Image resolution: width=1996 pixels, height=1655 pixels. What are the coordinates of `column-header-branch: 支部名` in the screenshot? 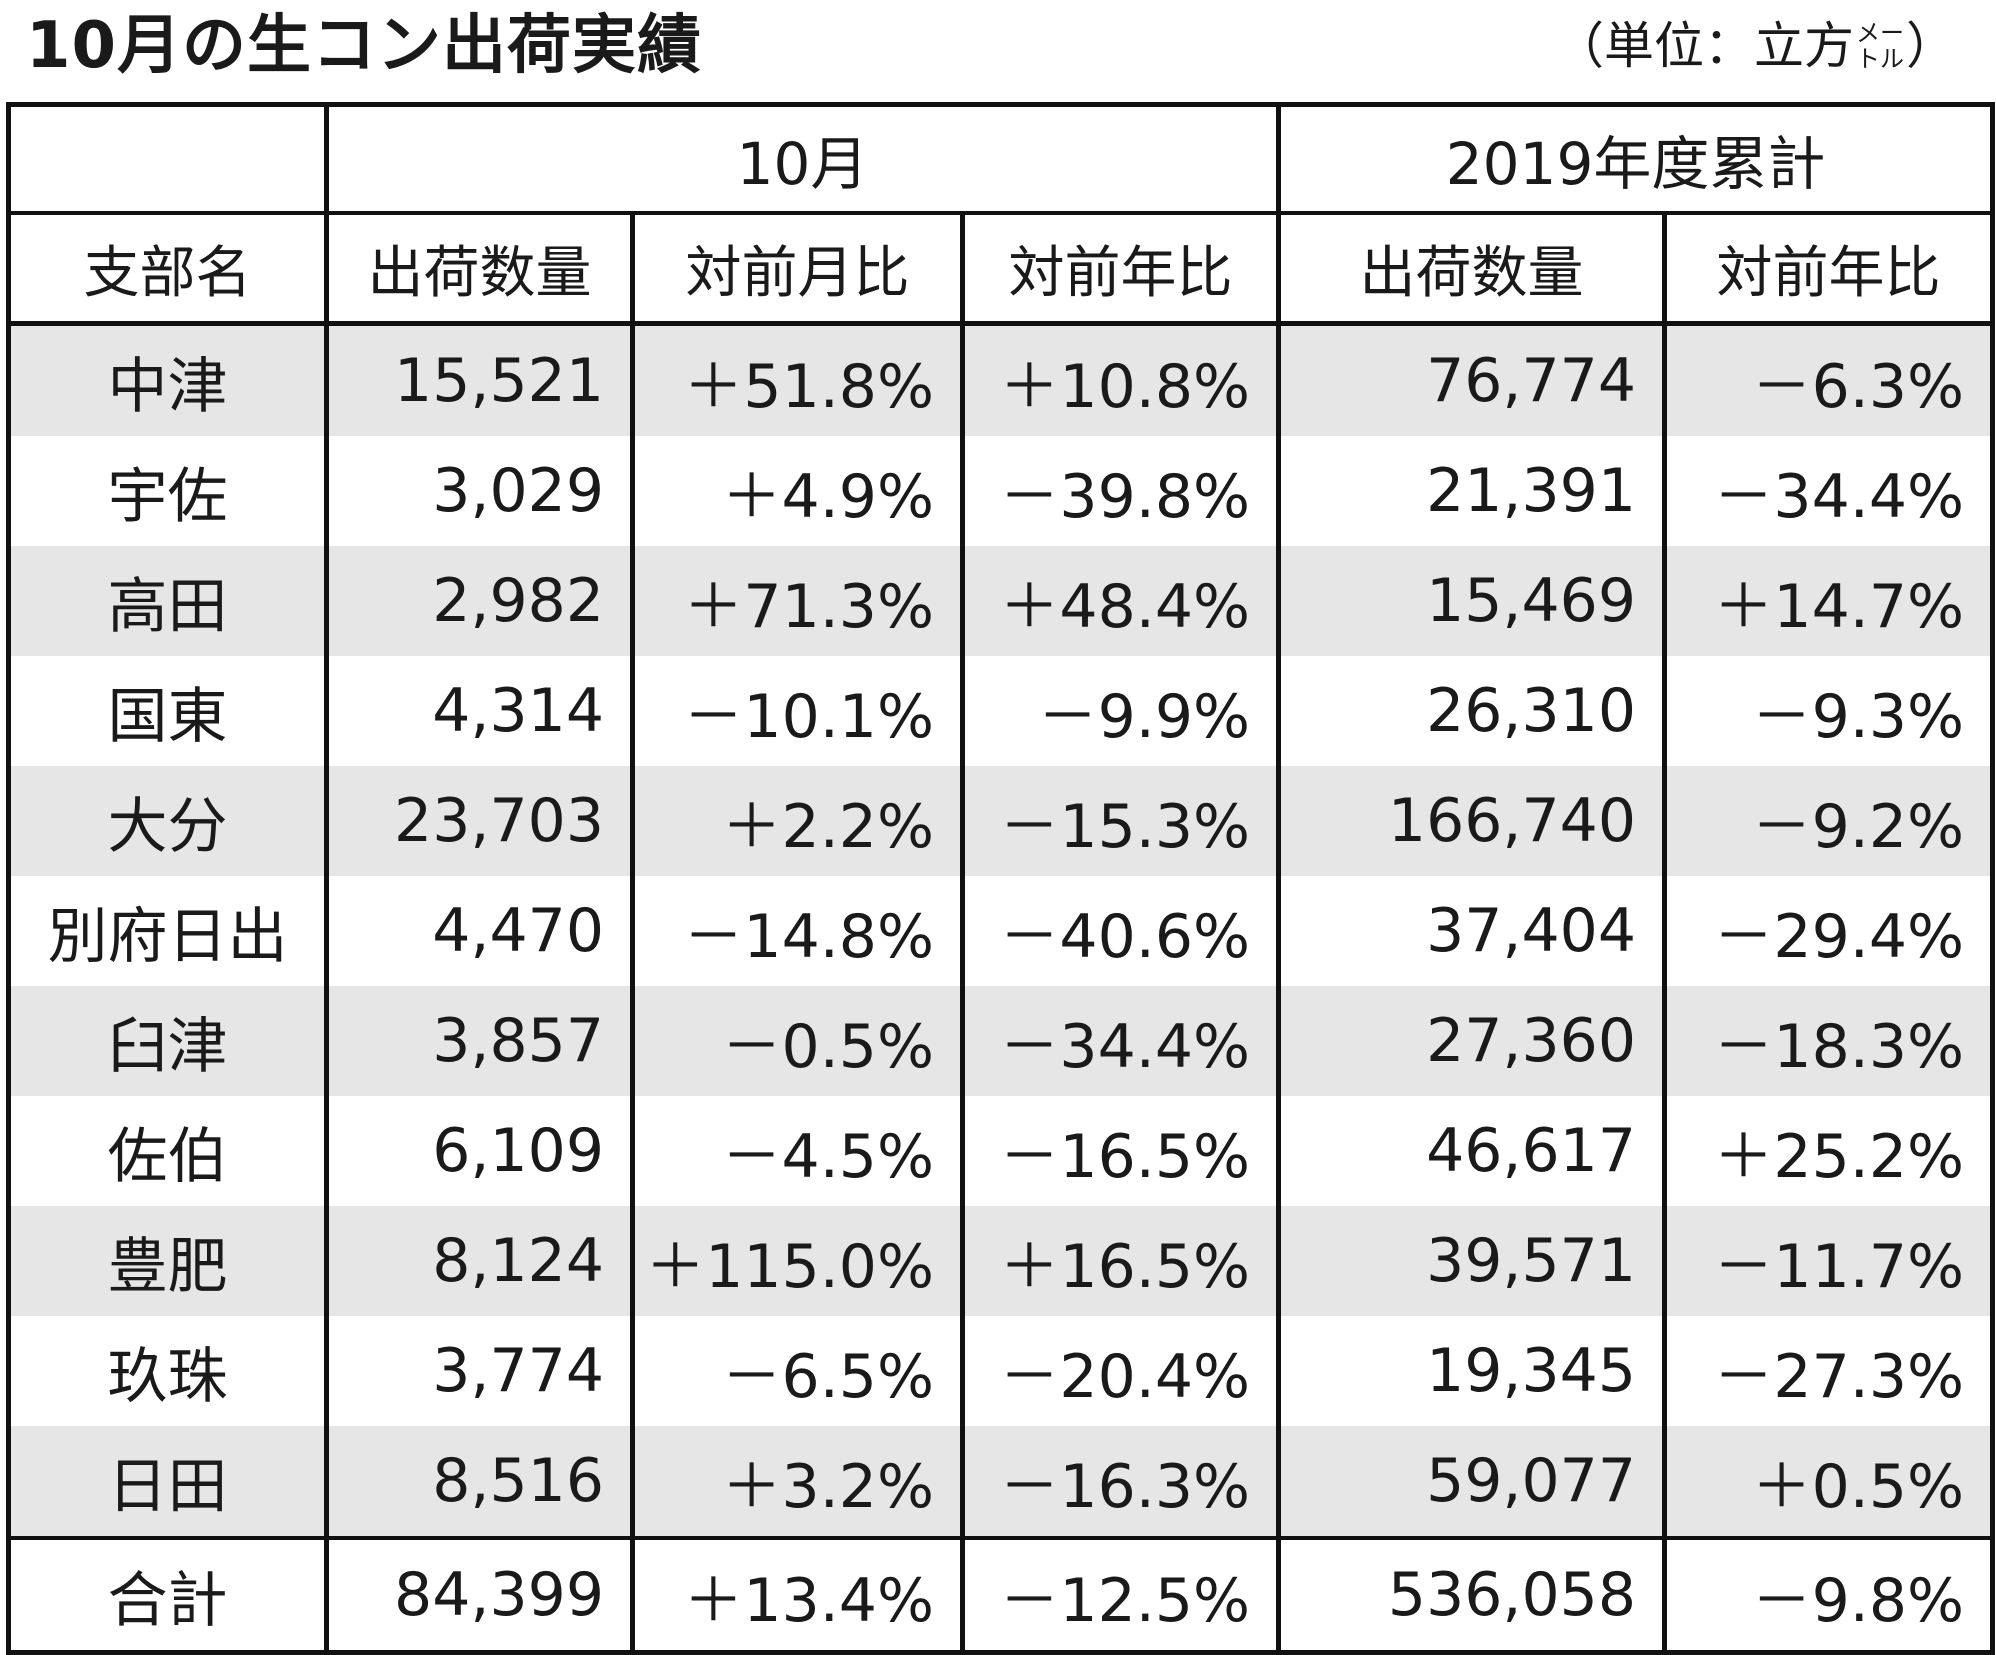 It's located at (167, 269).